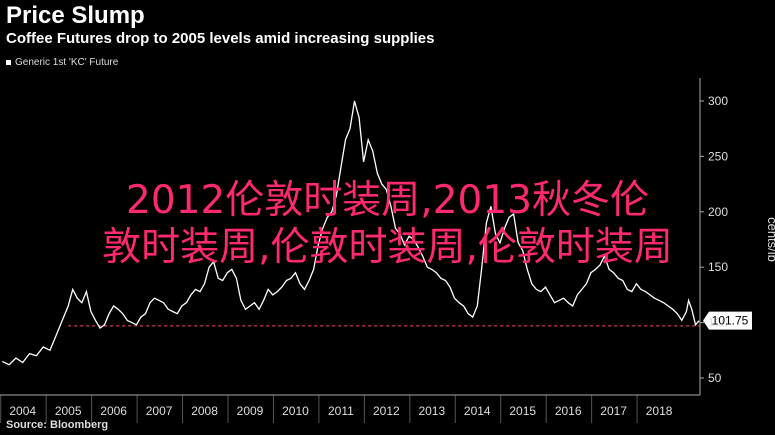 Image resolution: width=775 pixels, height=435 pixels. What do you see at coordinates (718, 156) in the screenshot?
I see `y-tick-label: 250` at bounding box center [718, 156].